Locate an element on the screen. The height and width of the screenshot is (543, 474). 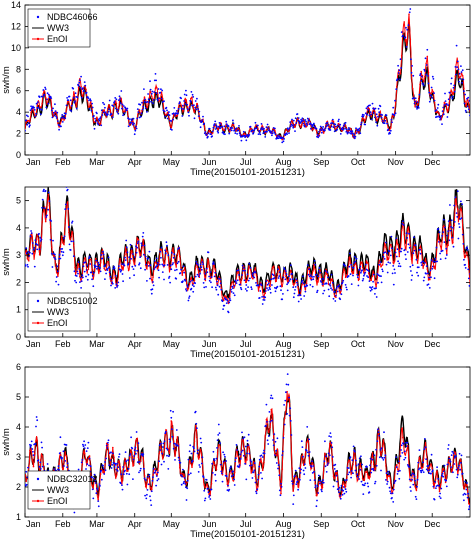
x-tick-label: Jul is located at coordinates (246, 162).